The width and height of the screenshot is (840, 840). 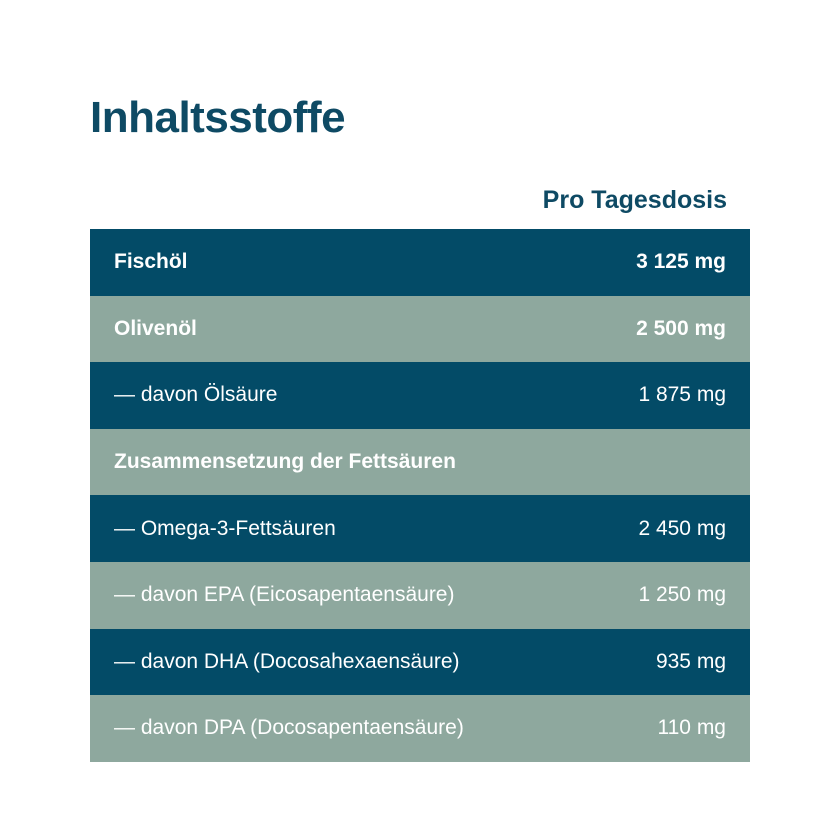 I want to click on table-row-olivenoel: Olivenöl 2 500 mg, so click(x=420, y=329).